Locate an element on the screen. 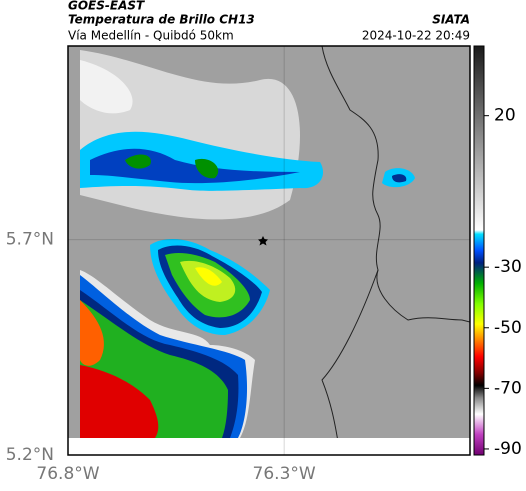 The height and width of the screenshot is (491, 526). x-tick-label: 76.8°W is located at coordinates (67, 474).